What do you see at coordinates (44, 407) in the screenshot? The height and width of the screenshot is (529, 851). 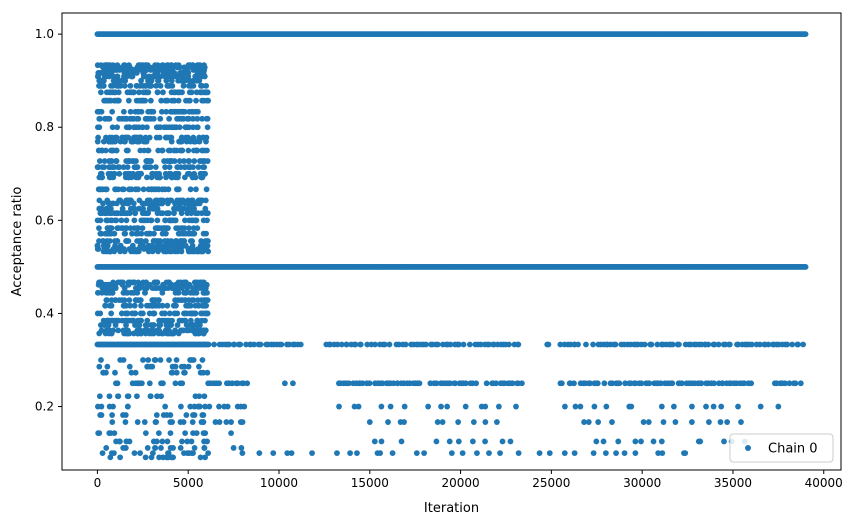 I see `y-tick-label: 0.2` at bounding box center [44, 407].